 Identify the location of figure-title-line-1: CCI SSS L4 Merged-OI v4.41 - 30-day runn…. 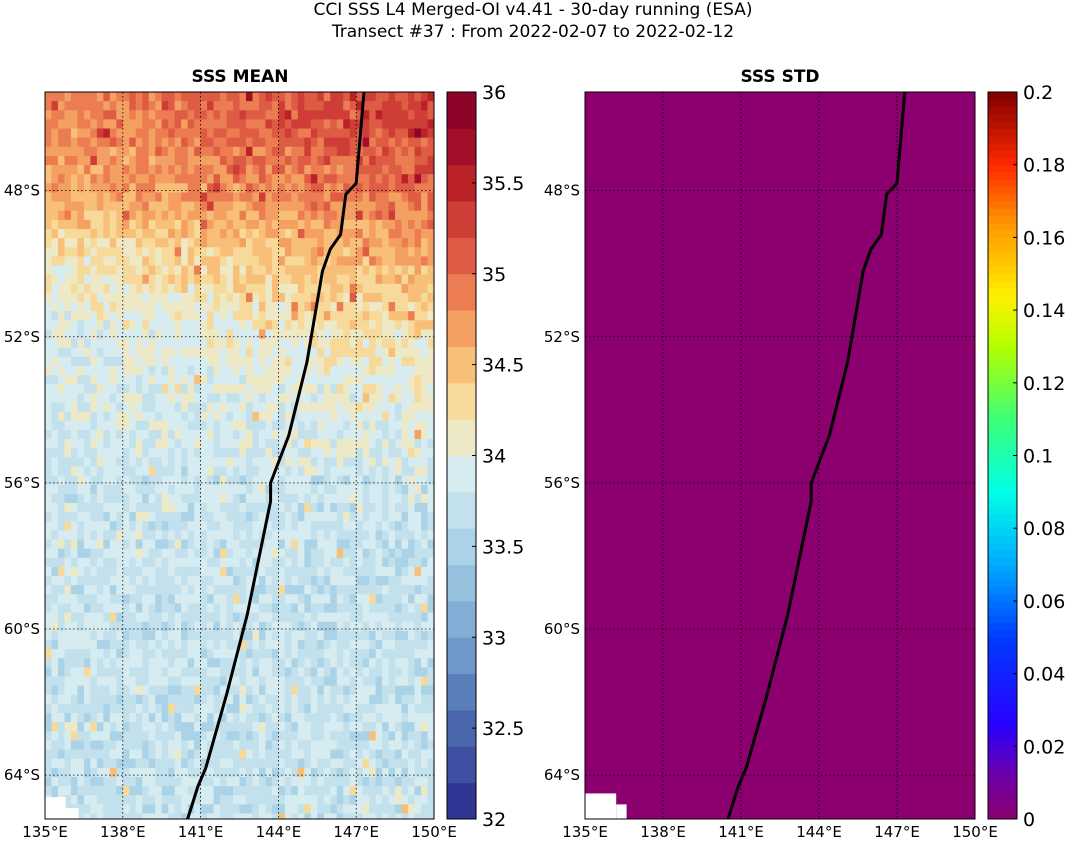
(533, 10).